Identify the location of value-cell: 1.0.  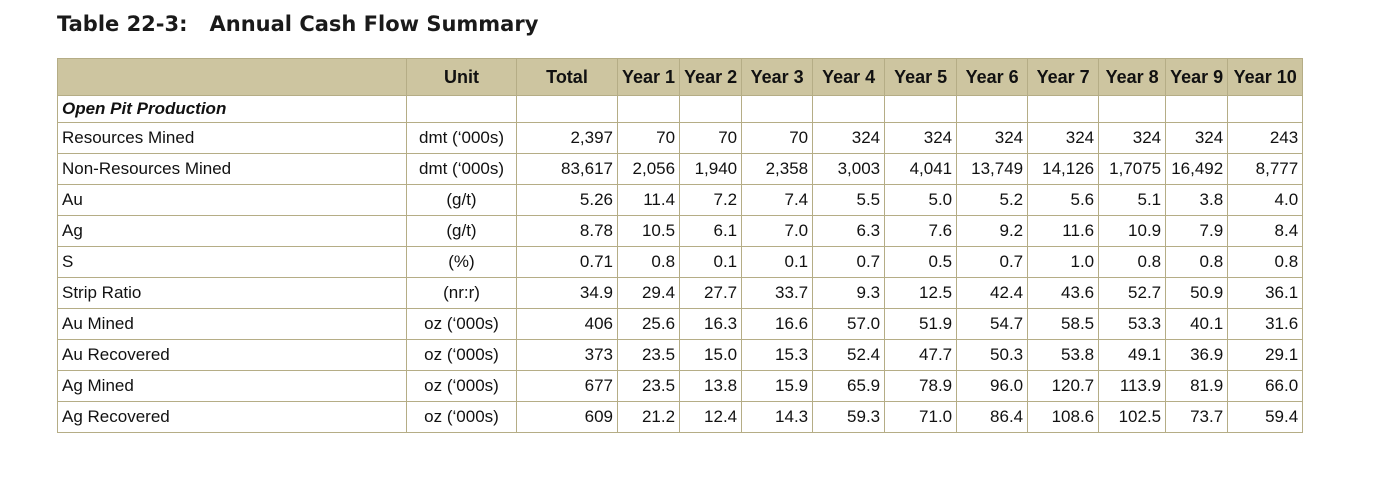
(1063, 262).